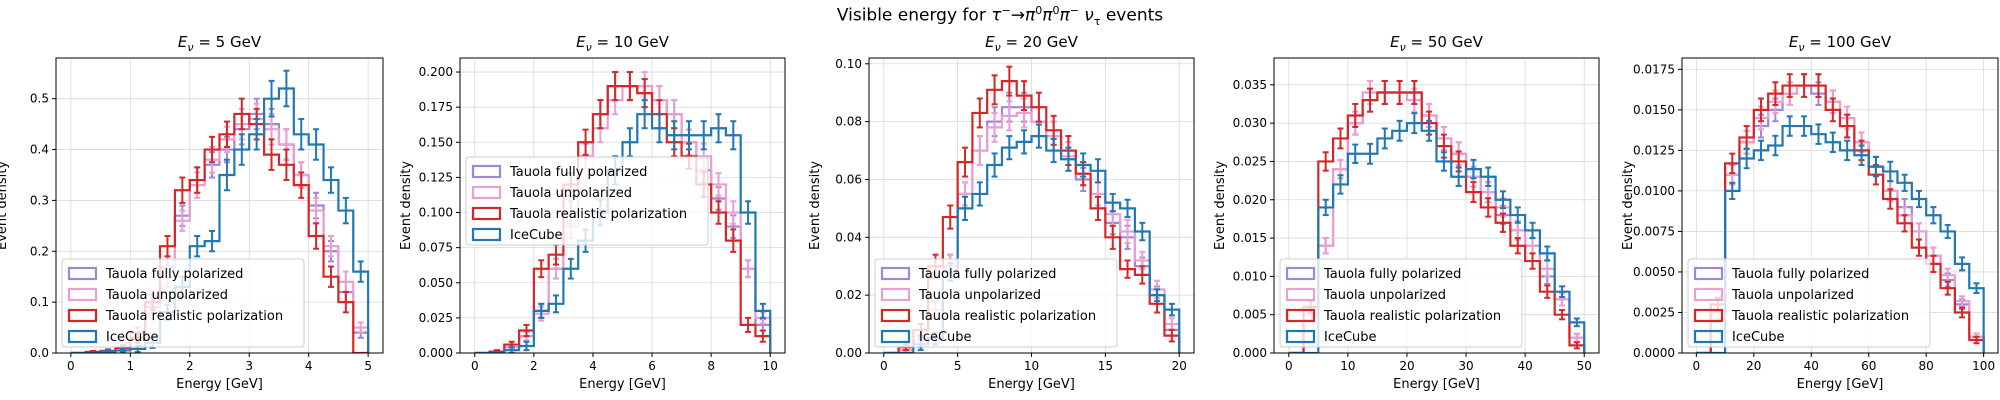 Image resolution: width=2000 pixels, height=400 pixels. Describe the element at coordinates (1040, 42) in the screenshot. I see `panel-title-value: = 20 GeV` at that location.